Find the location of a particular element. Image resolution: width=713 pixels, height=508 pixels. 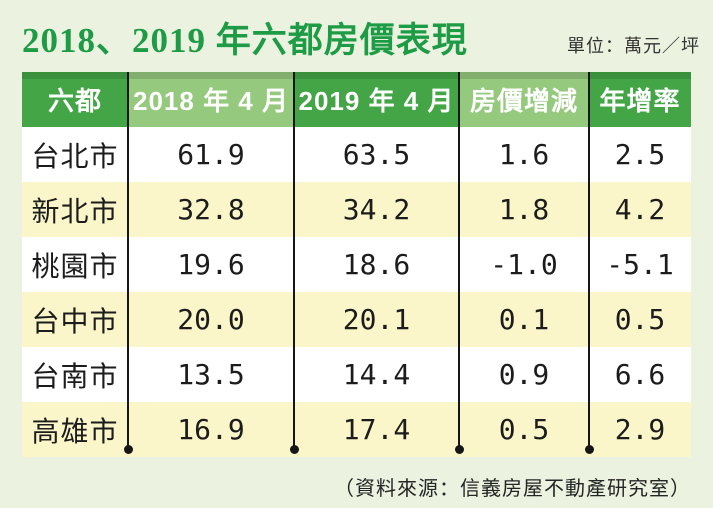

page-title: 2018、2019 年六都房價表現 is located at coordinates (245, 40).